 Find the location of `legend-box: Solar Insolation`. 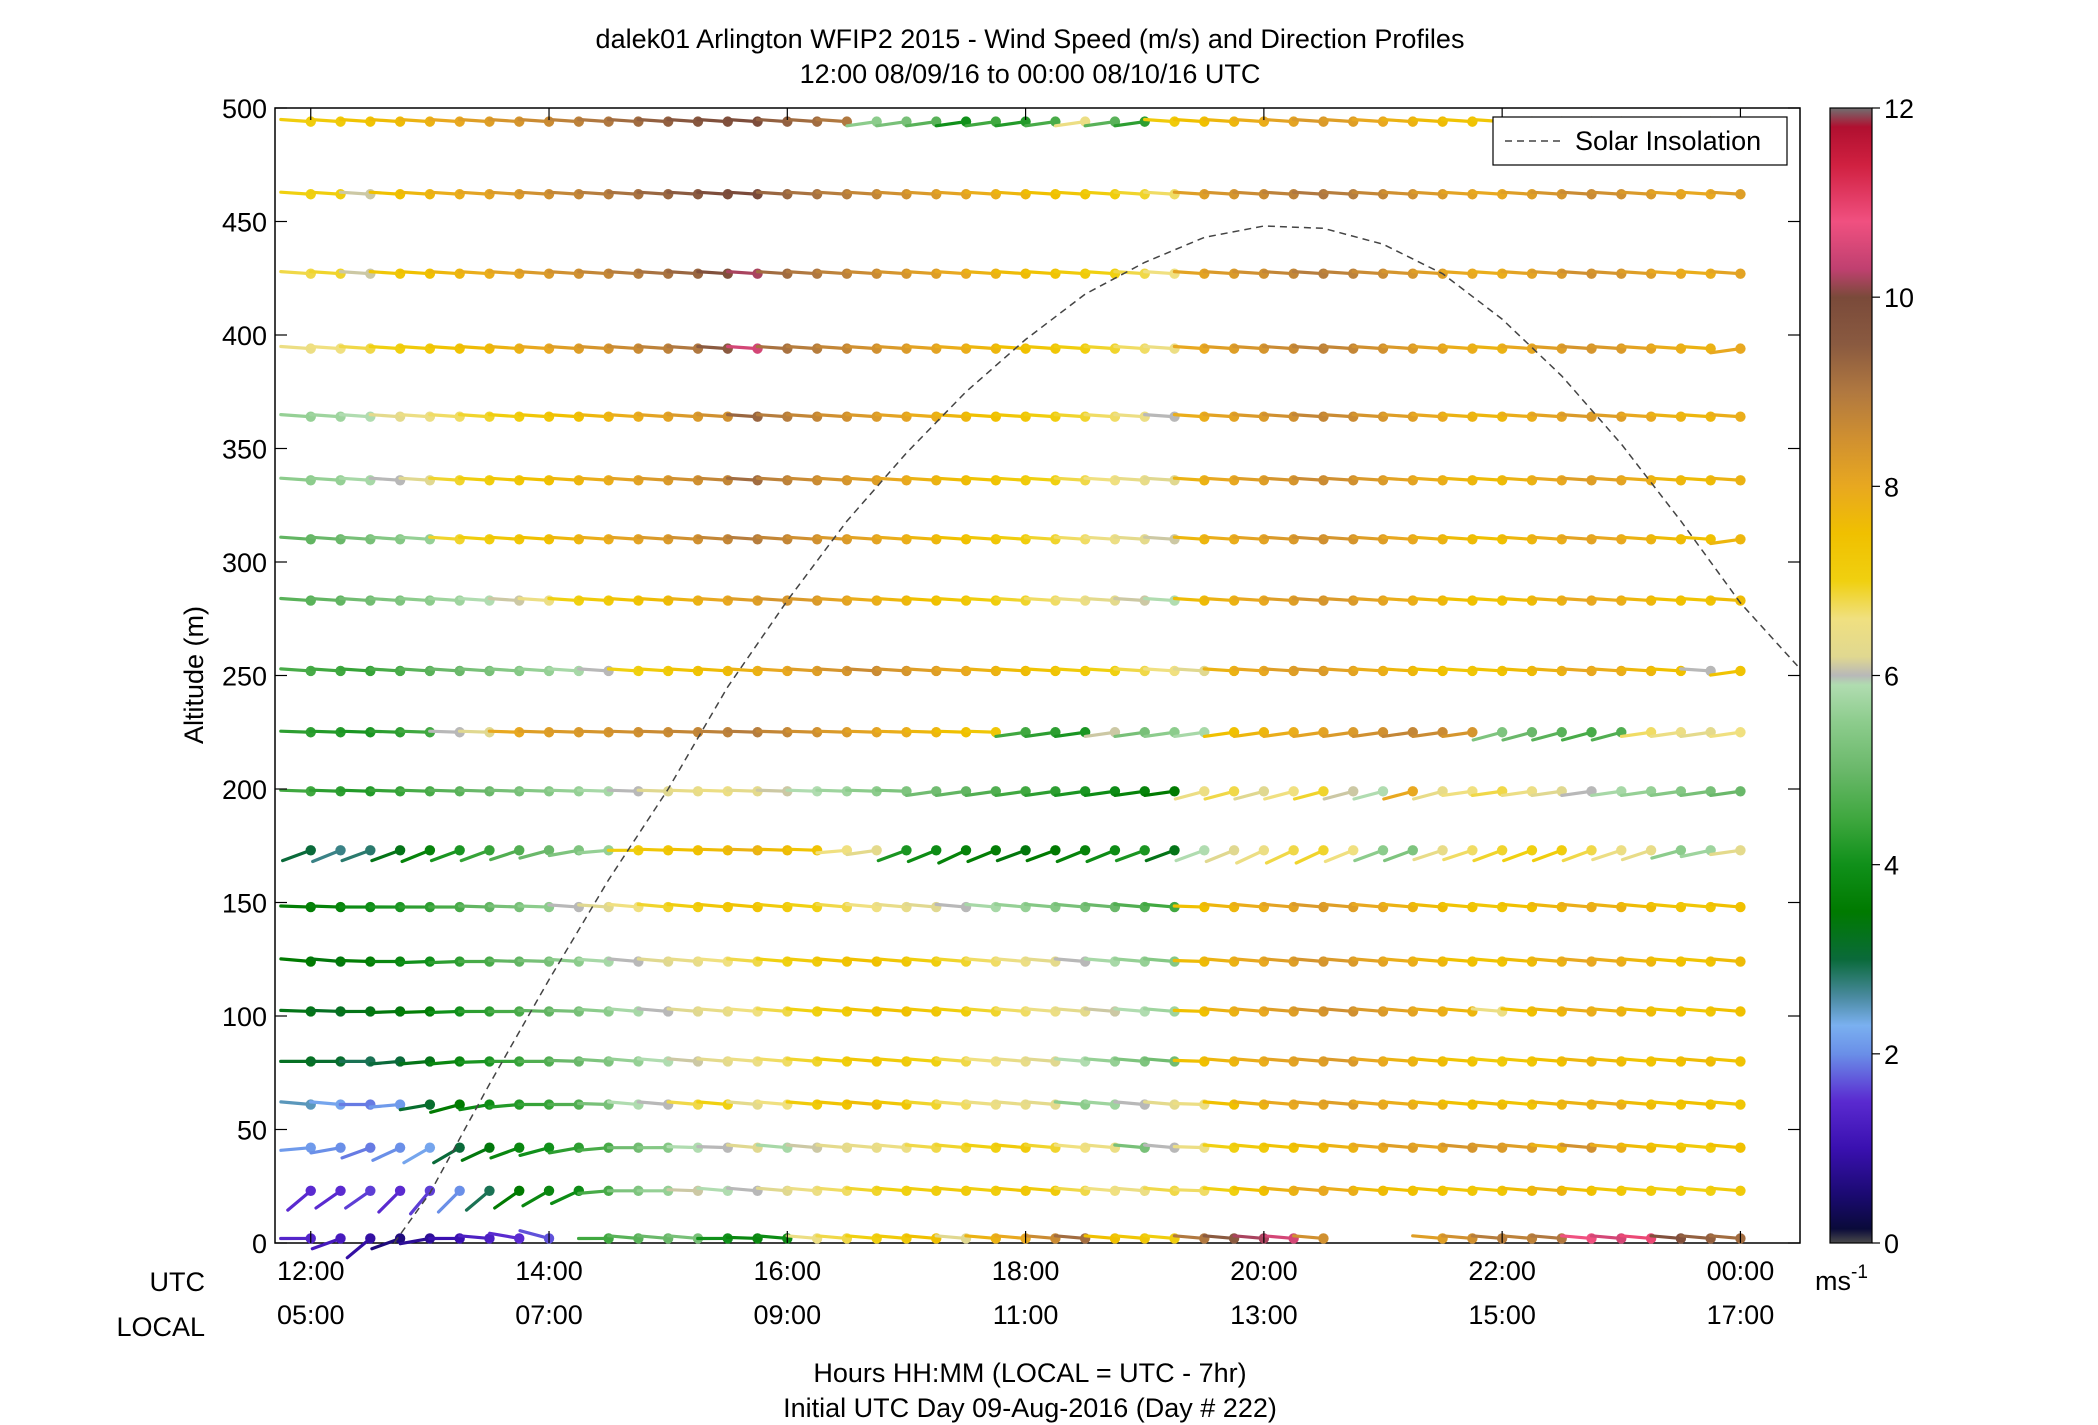

legend-box: Solar Insolation is located at coordinates (1640, 141).